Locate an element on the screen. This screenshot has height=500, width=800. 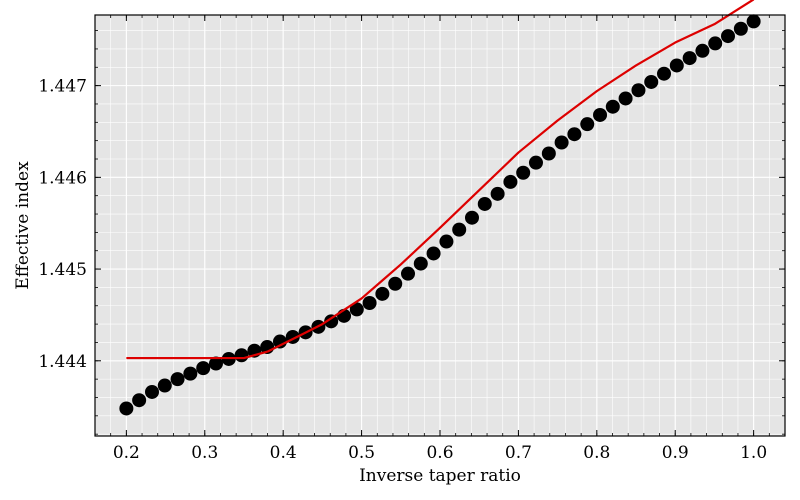
y-tick-label: 1.444 is located at coordinates (62, 362).